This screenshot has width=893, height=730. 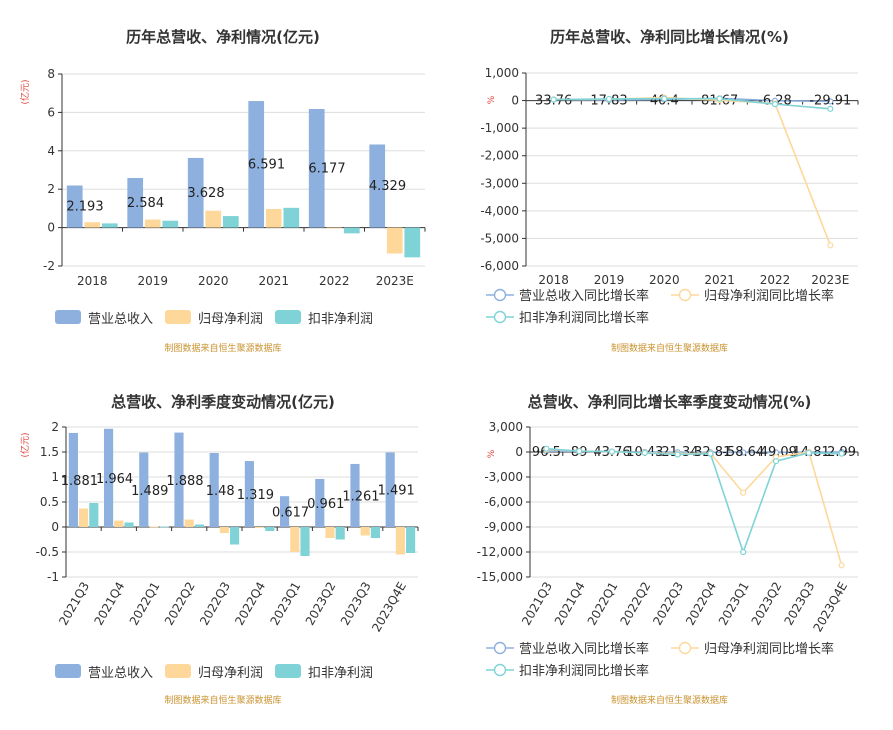 I want to click on y-tick-label: -2, so click(x=49, y=266).